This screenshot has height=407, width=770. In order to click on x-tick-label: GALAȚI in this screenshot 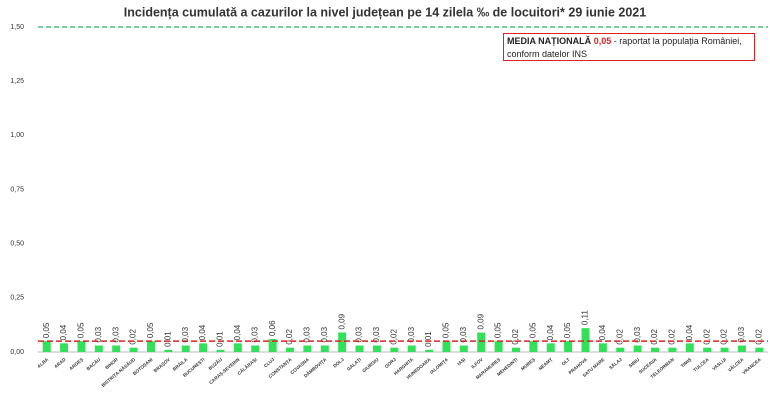, I will do `click(354, 364)`.